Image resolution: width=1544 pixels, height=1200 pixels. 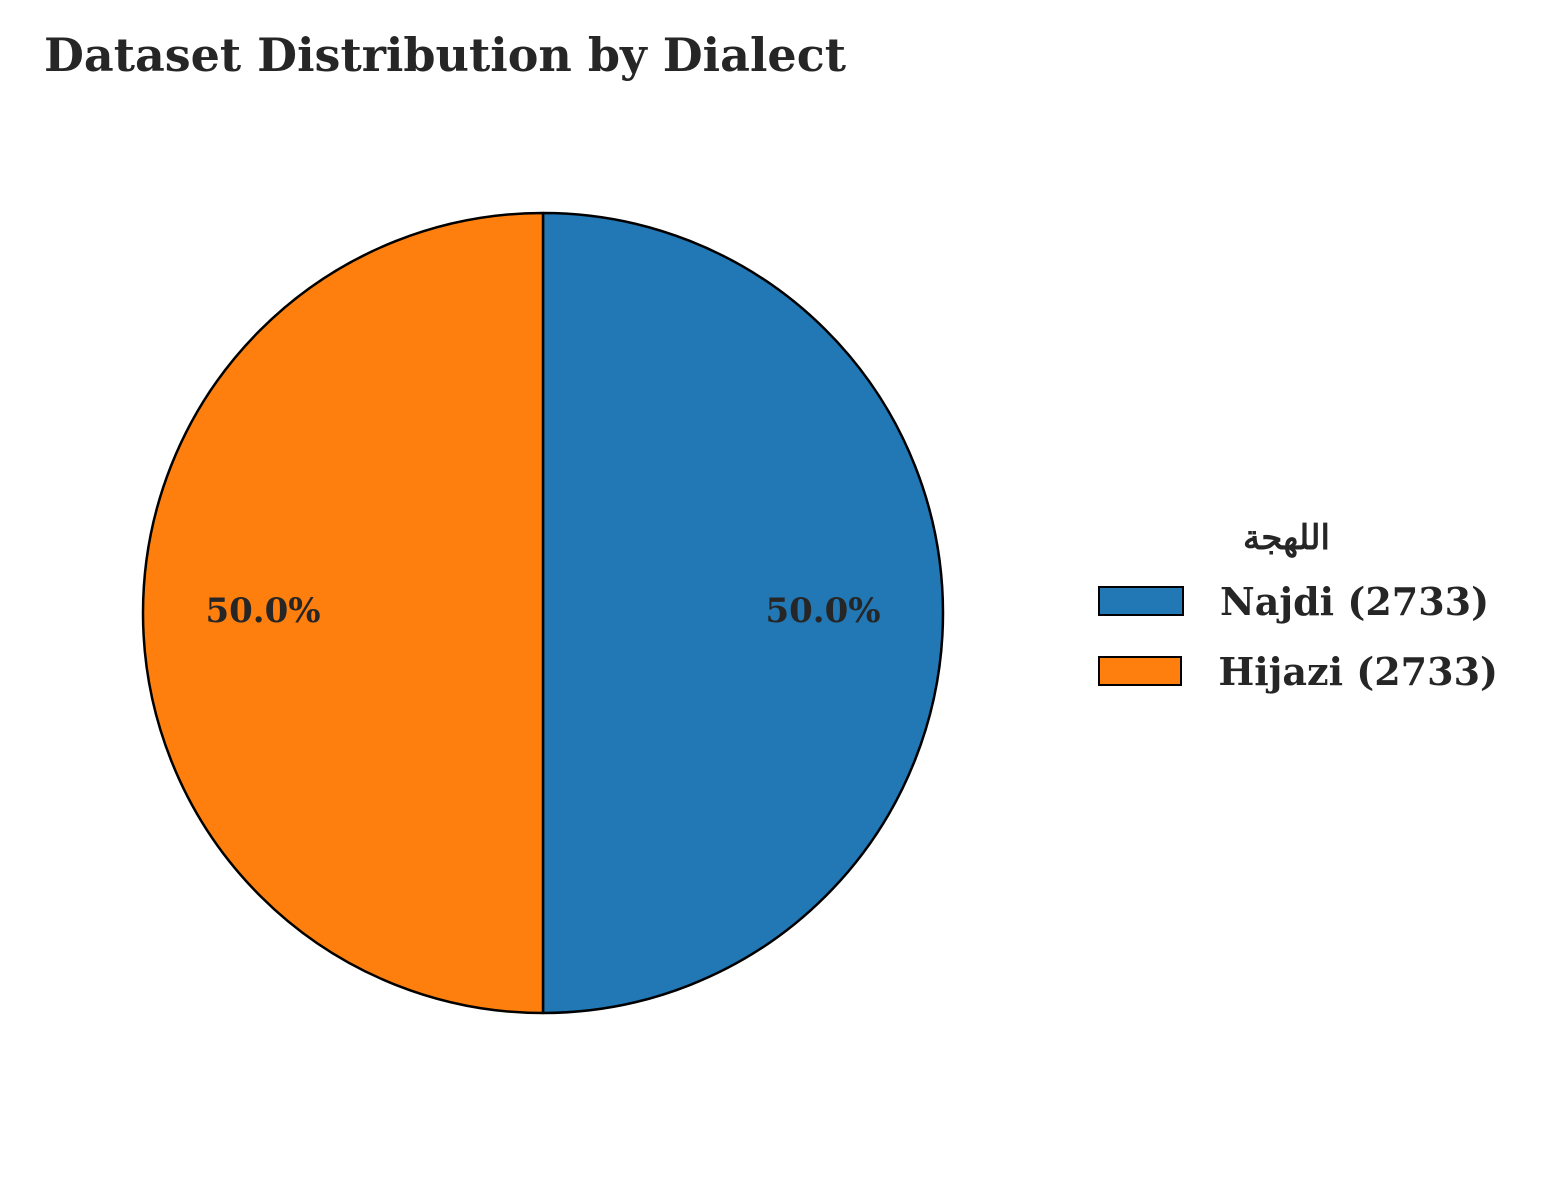 I want to click on legend-label-hijazi: Hijazi (2733), so click(x=1358, y=671).